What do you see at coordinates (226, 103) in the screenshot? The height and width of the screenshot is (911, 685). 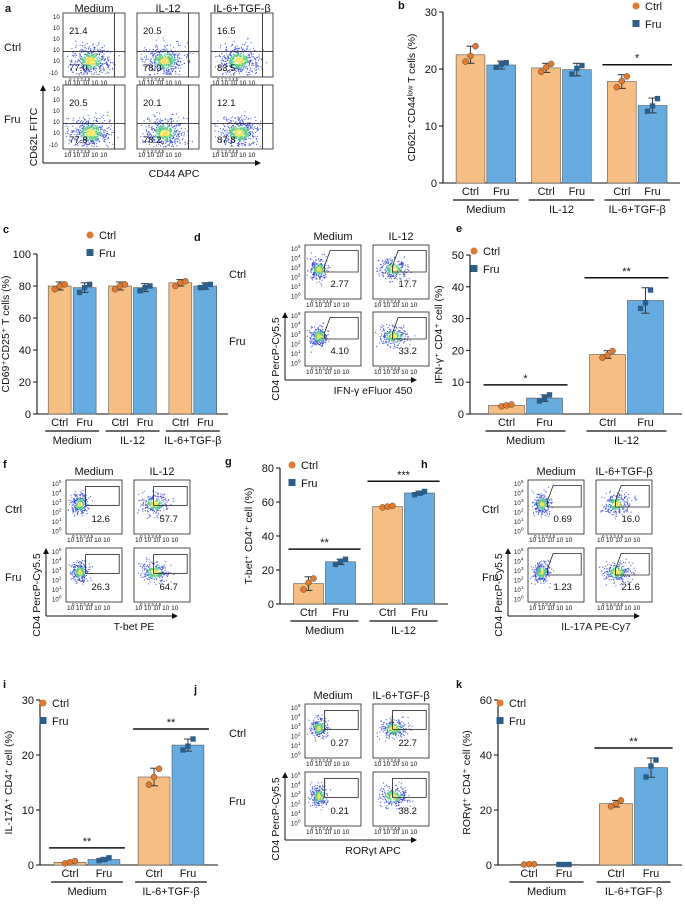 I see `quadrant-percentage: 12.1` at bounding box center [226, 103].